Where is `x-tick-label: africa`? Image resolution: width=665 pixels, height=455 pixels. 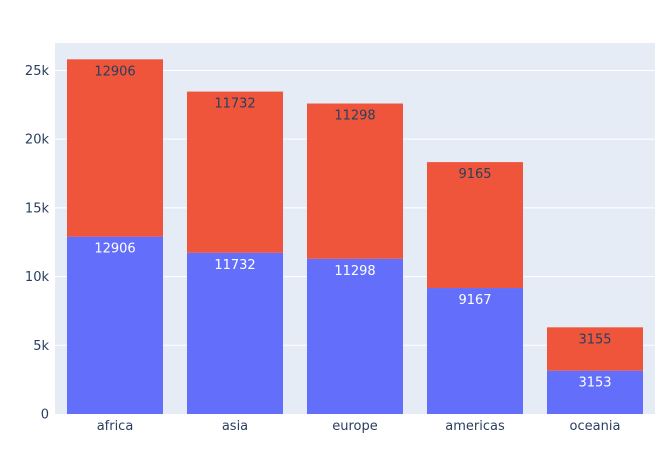 x-tick-label: africa is located at coordinates (115, 426).